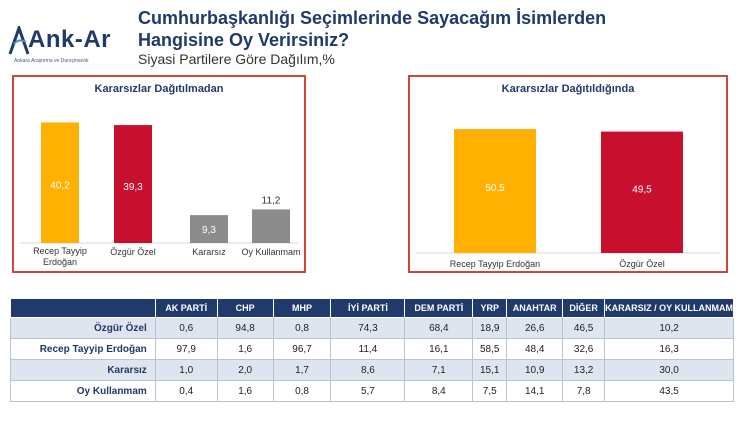 The image size is (746, 424). Describe the element at coordinates (669, 391) in the screenshot. I see `table-cell: 43,5` at that location.